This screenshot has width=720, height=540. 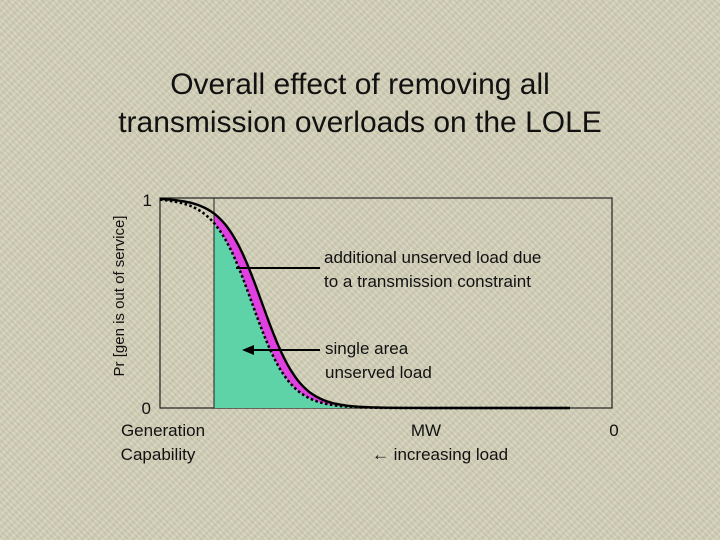 I want to click on y-tick-1: 1, so click(x=147, y=200).